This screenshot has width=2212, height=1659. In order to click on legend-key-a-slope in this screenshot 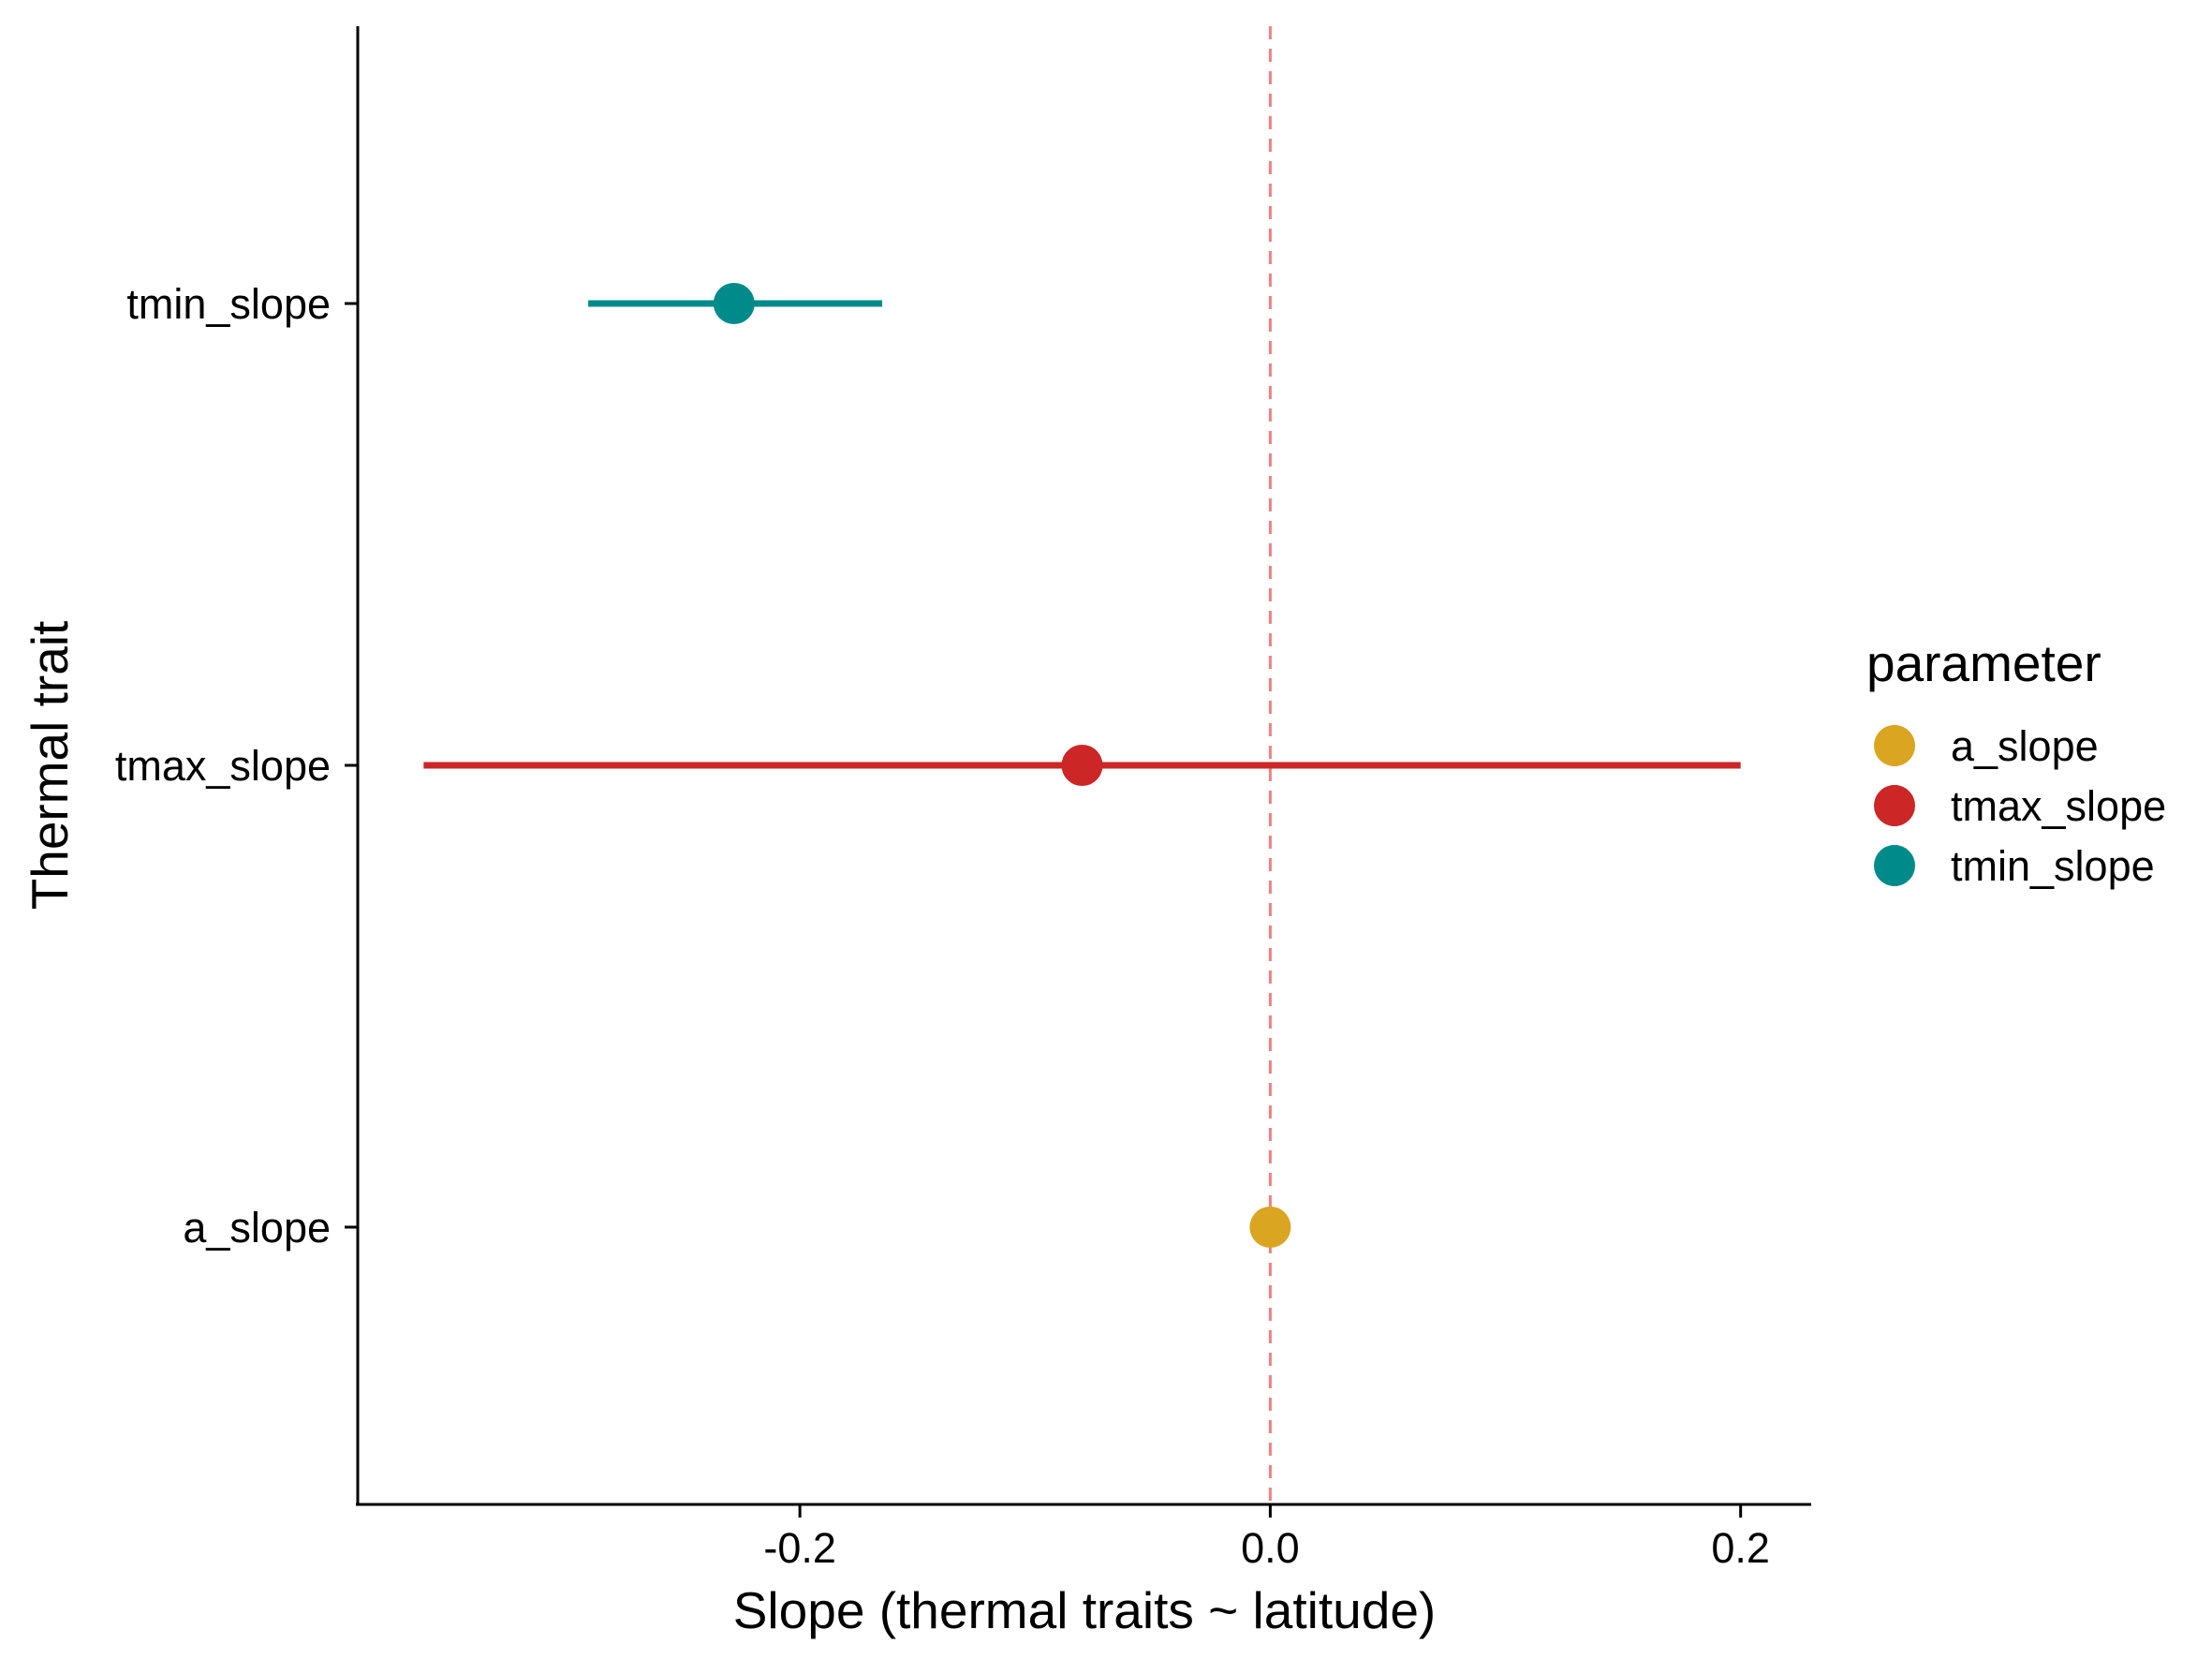, I will do `click(1895, 746)`.